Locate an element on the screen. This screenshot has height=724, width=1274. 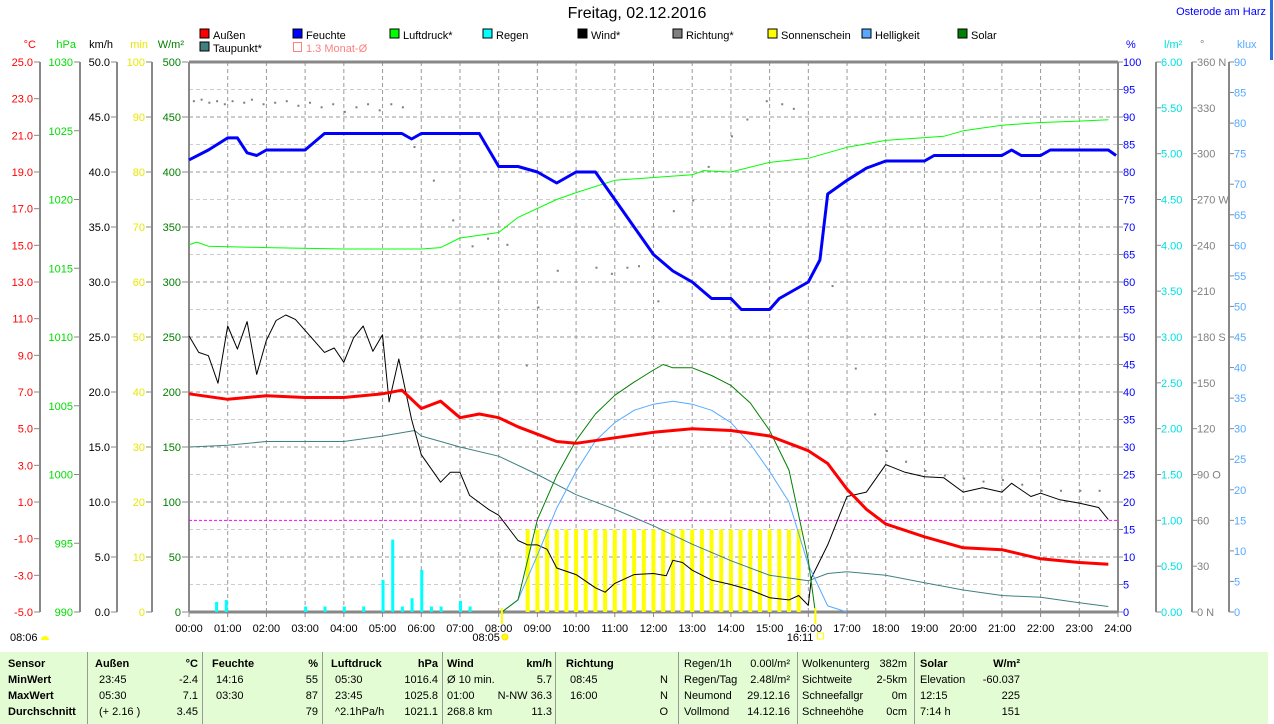
axis-tick-label: 500 is located at coordinates (172, 63).